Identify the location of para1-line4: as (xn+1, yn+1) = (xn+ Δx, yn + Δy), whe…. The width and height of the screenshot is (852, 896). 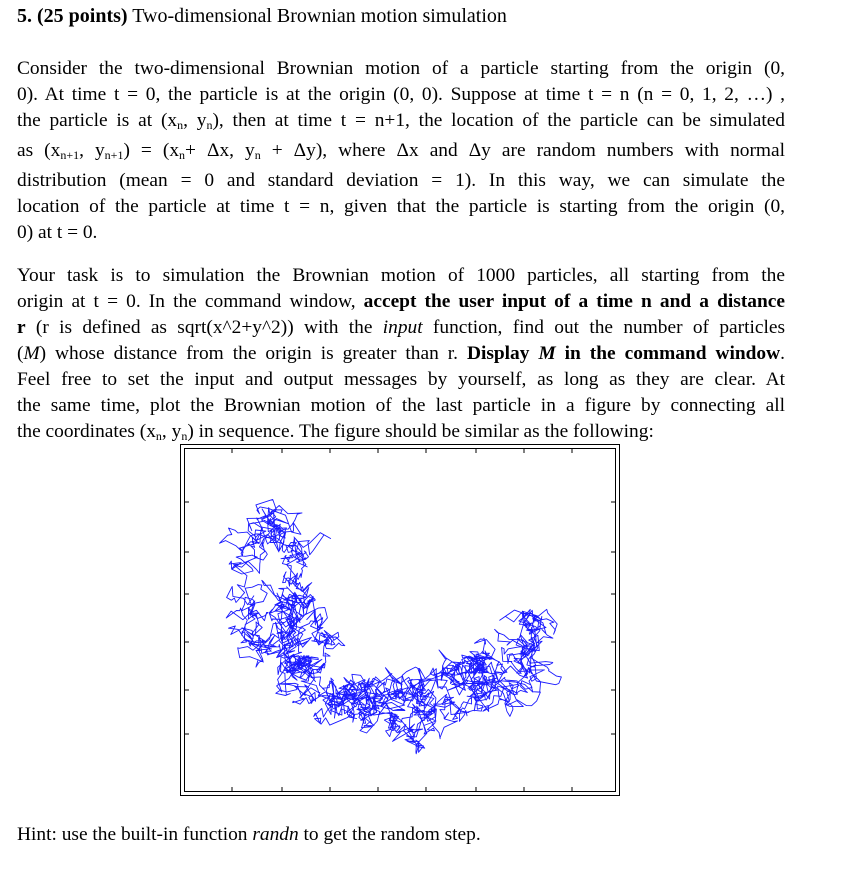
(401, 151).